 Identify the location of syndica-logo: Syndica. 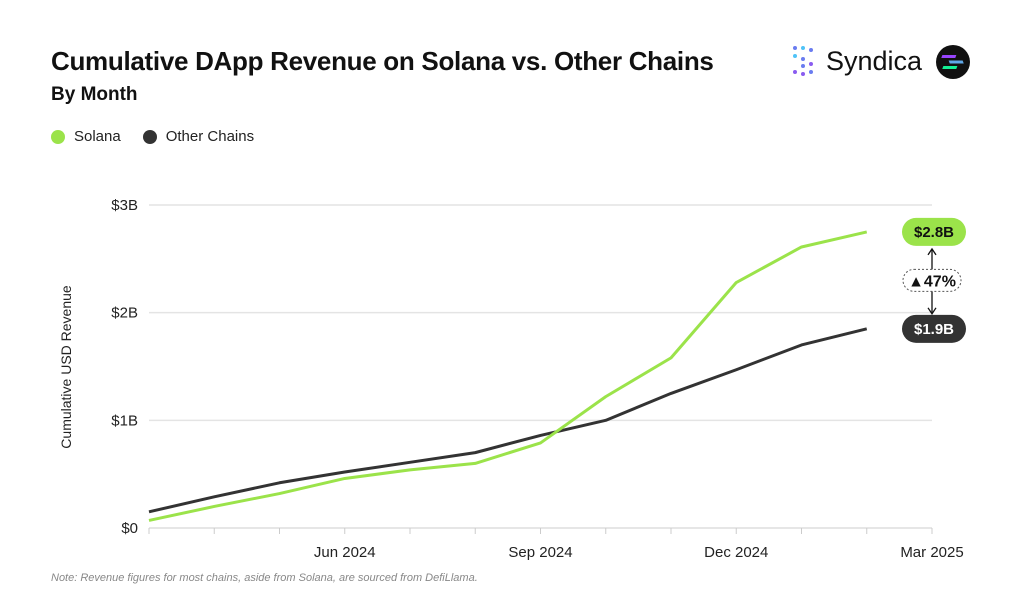
(856, 61).